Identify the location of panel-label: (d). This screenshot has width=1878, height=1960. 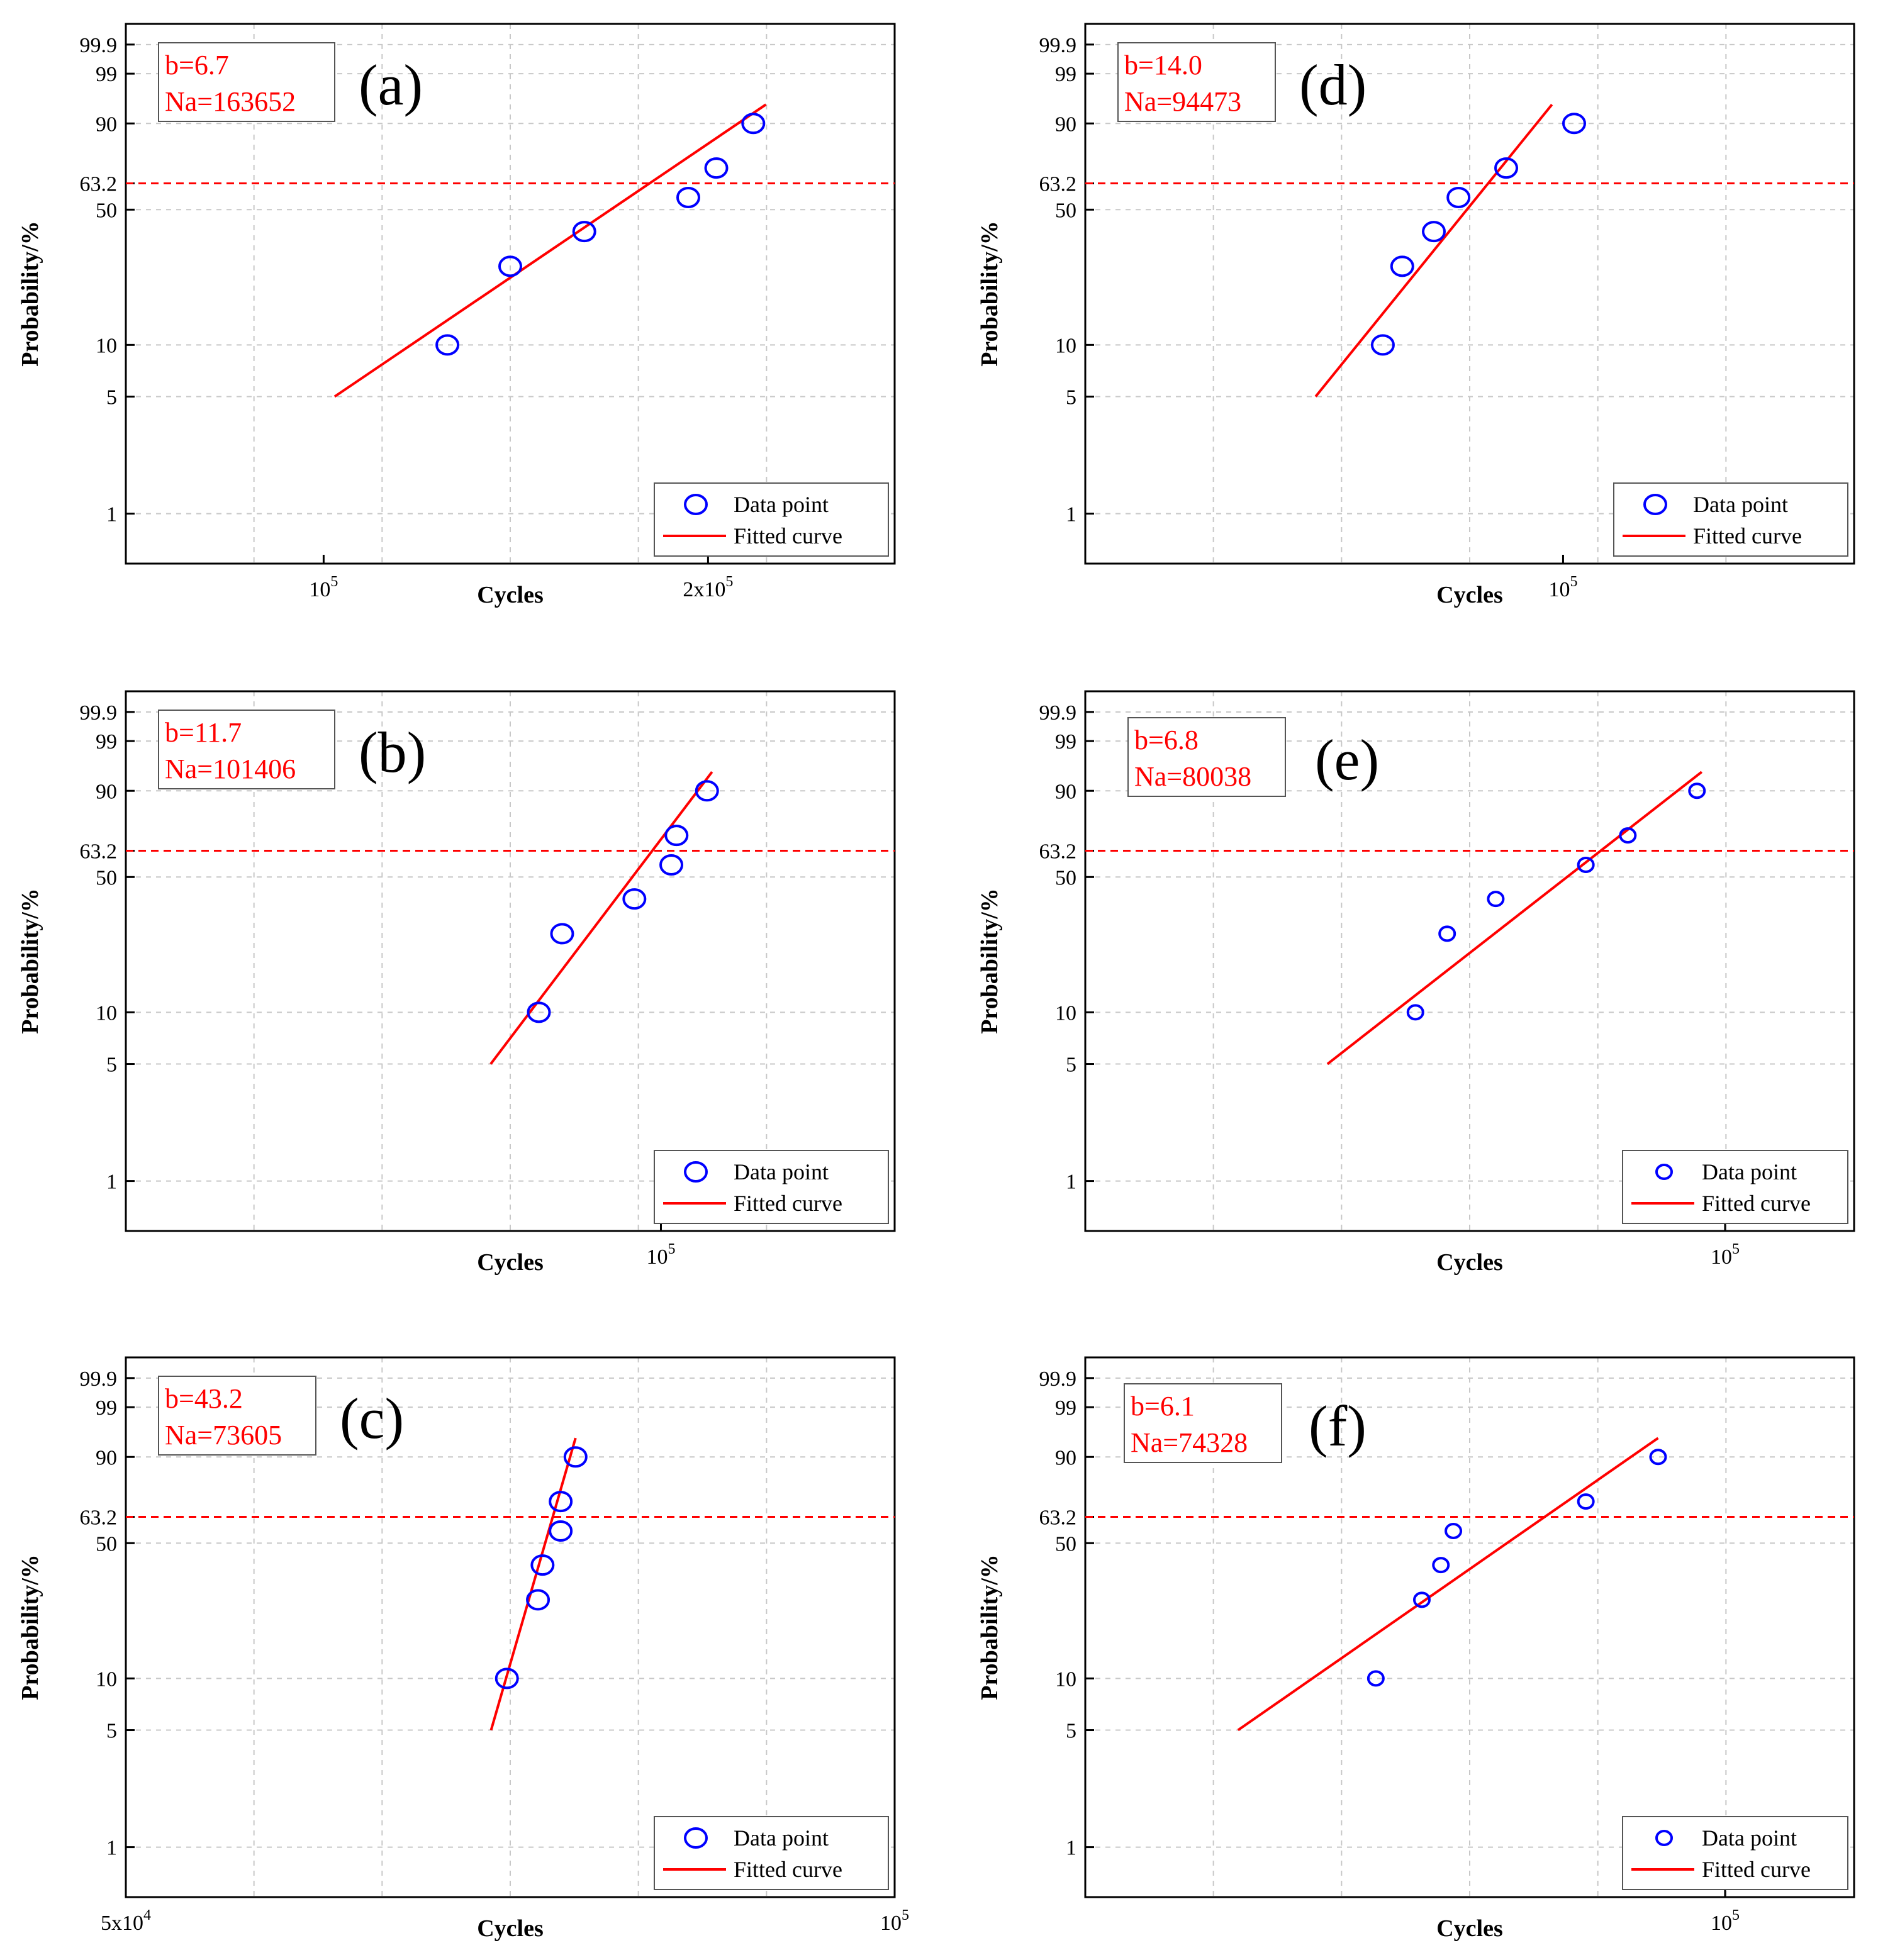
(1333, 85).